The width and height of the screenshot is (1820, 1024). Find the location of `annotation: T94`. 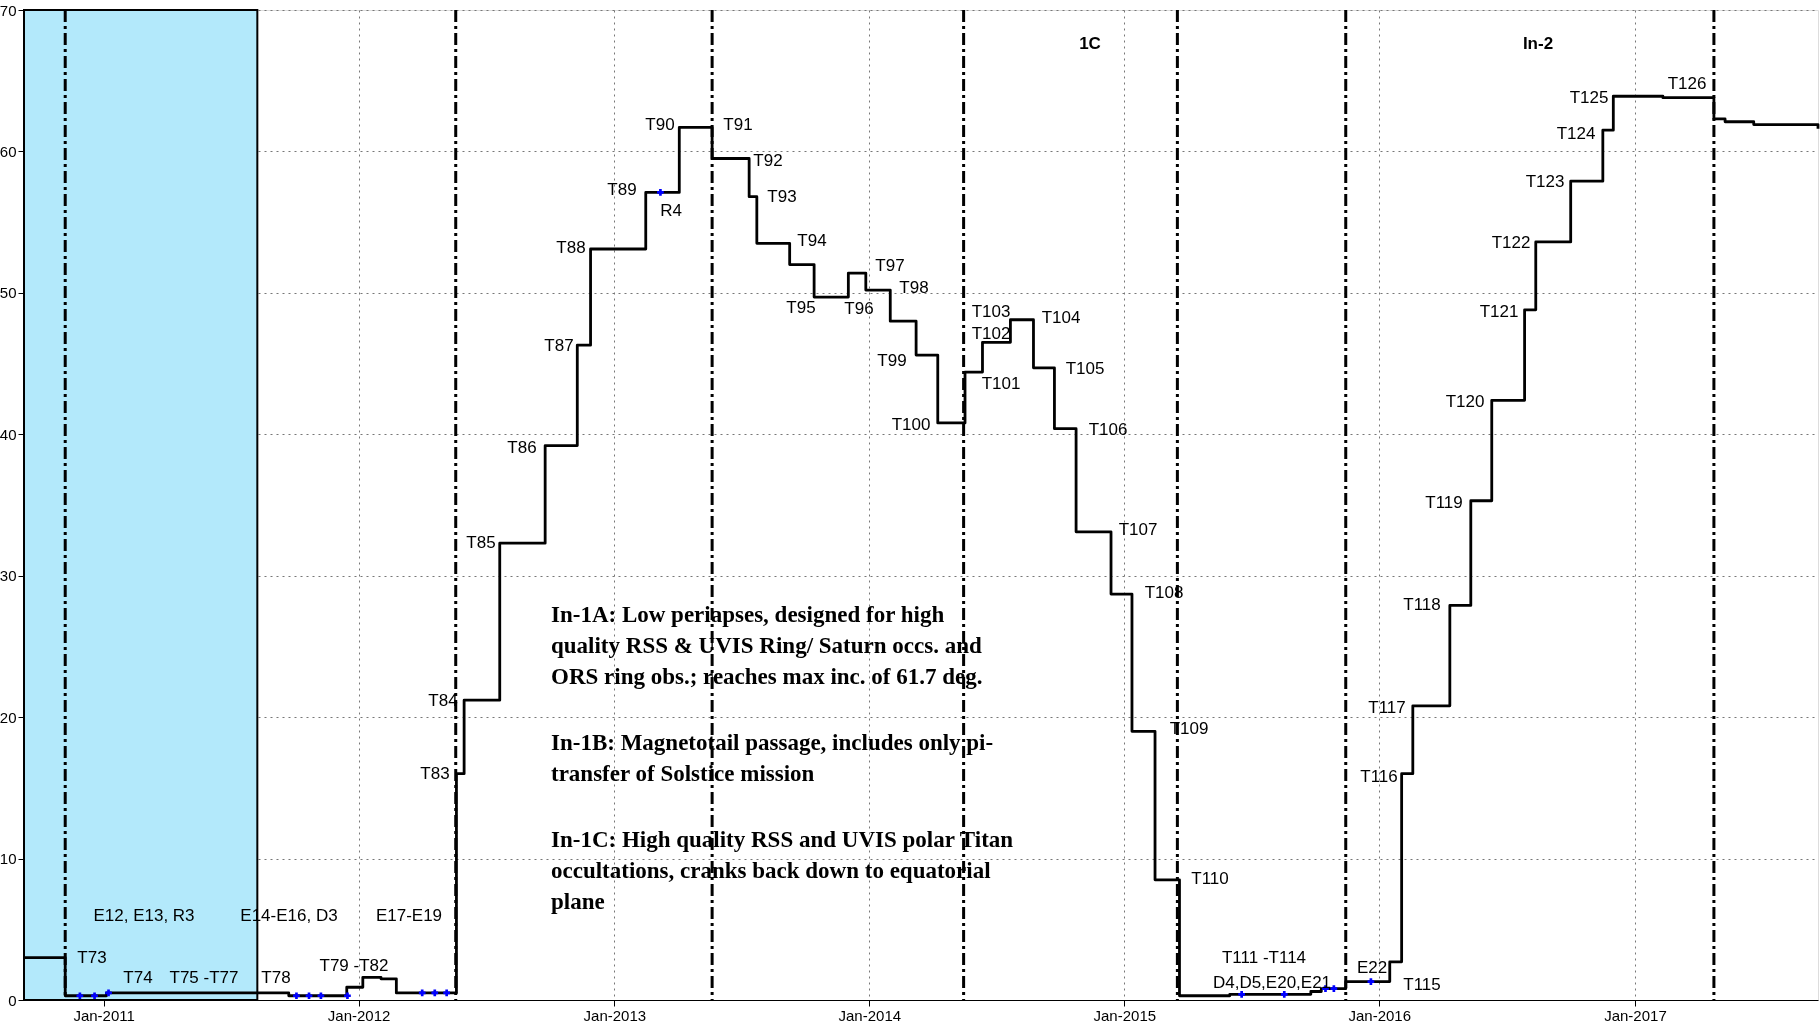

annotation: T94 is located at coordinates (812, 240).